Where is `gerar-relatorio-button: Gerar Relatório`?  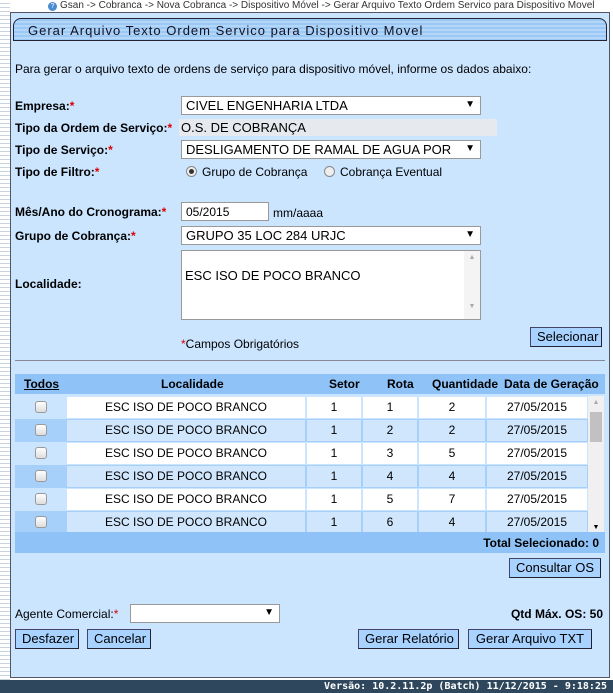
gerar-relatorio-button: Gerar Relatório is located at coordinates (408, 639).